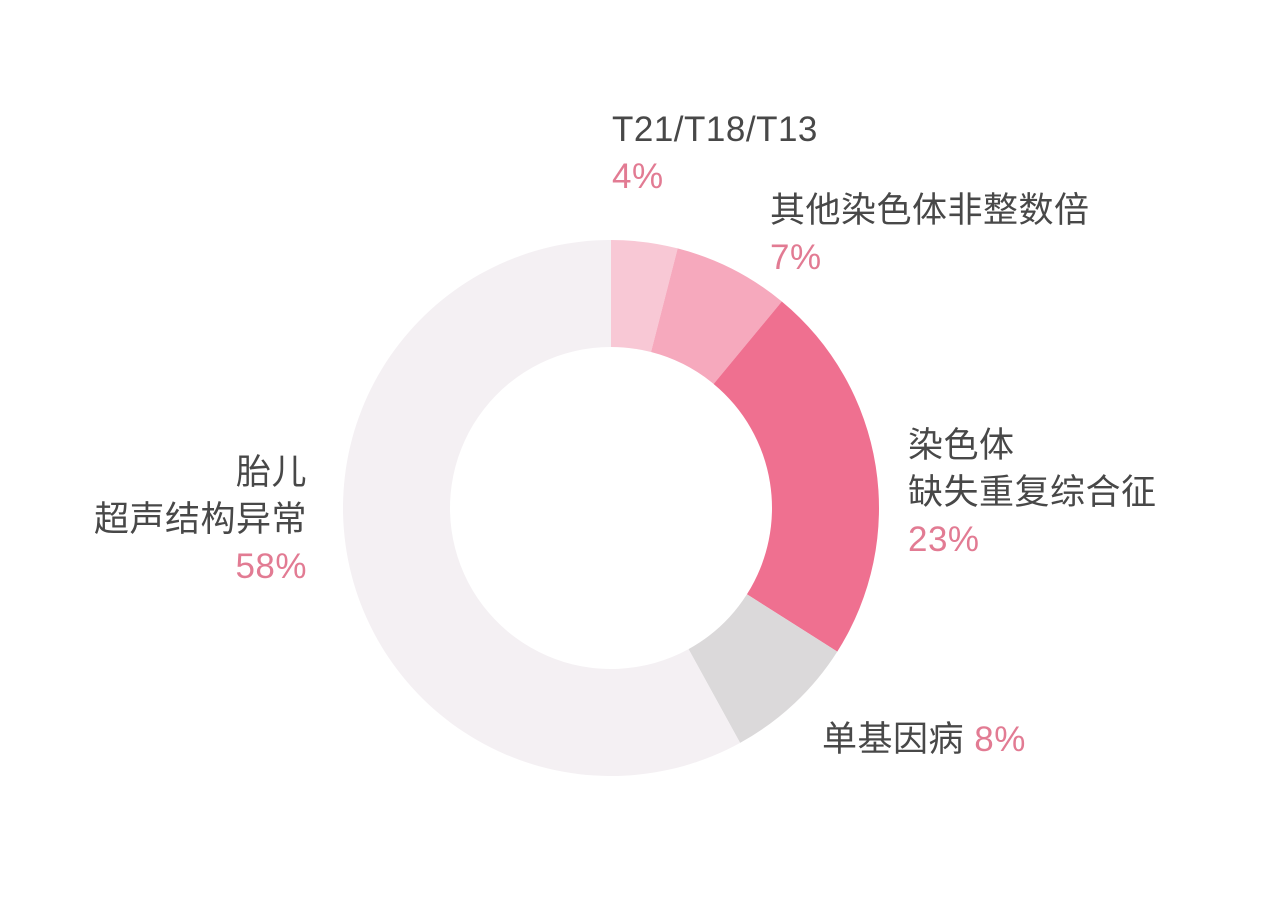  What do you see at coordinates (763, 668) in the screenshot?
I see `donut-segment-8pct` at bounding box center [763, 668].